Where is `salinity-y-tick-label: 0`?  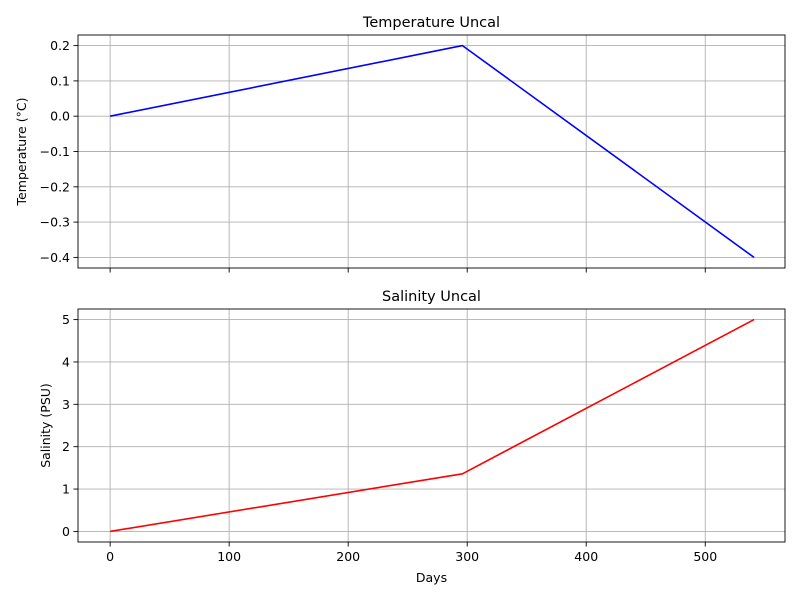
salinity-y-tick-label: 0 is located at coordinates (66, 531).